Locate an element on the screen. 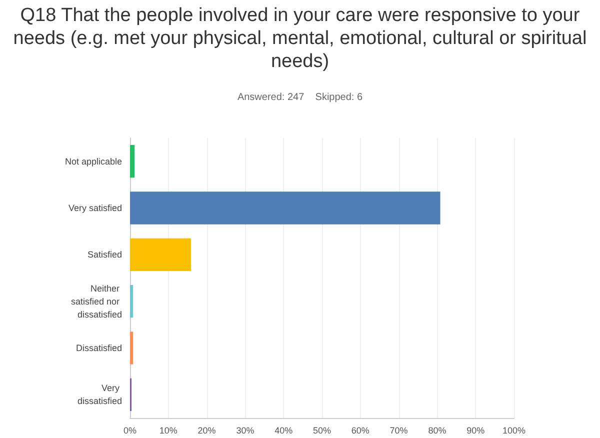 The image size is (600, 438). x-tick-label: 0% is located at coordinates (130, 431).